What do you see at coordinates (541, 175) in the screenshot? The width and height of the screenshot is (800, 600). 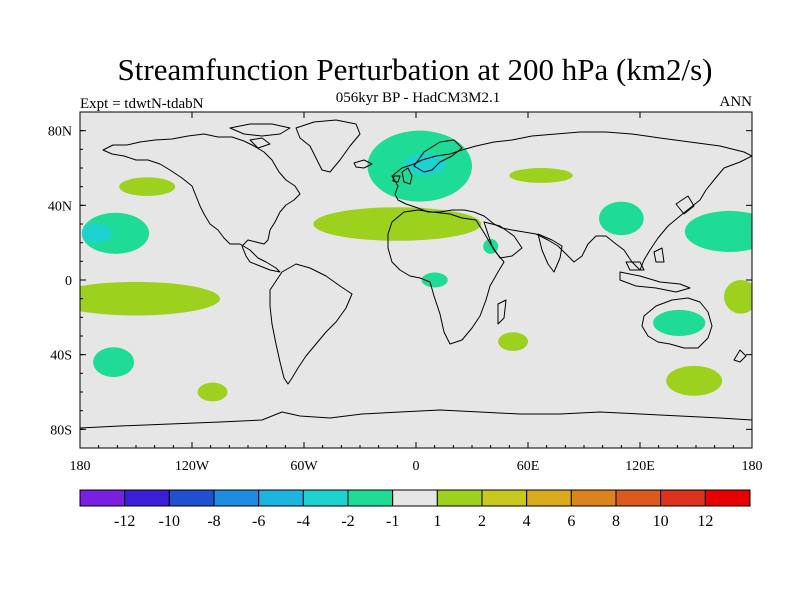 I see `anomaly-region-central-asia` at bounding box center [541, 175].